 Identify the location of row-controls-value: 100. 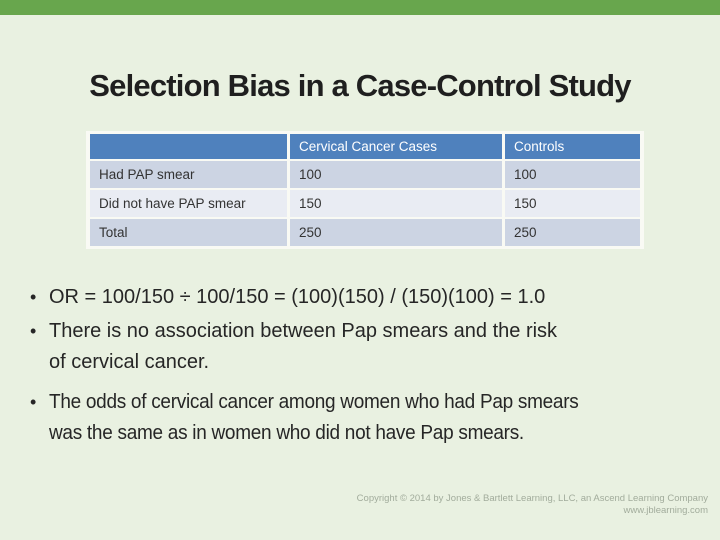
(572, 174).